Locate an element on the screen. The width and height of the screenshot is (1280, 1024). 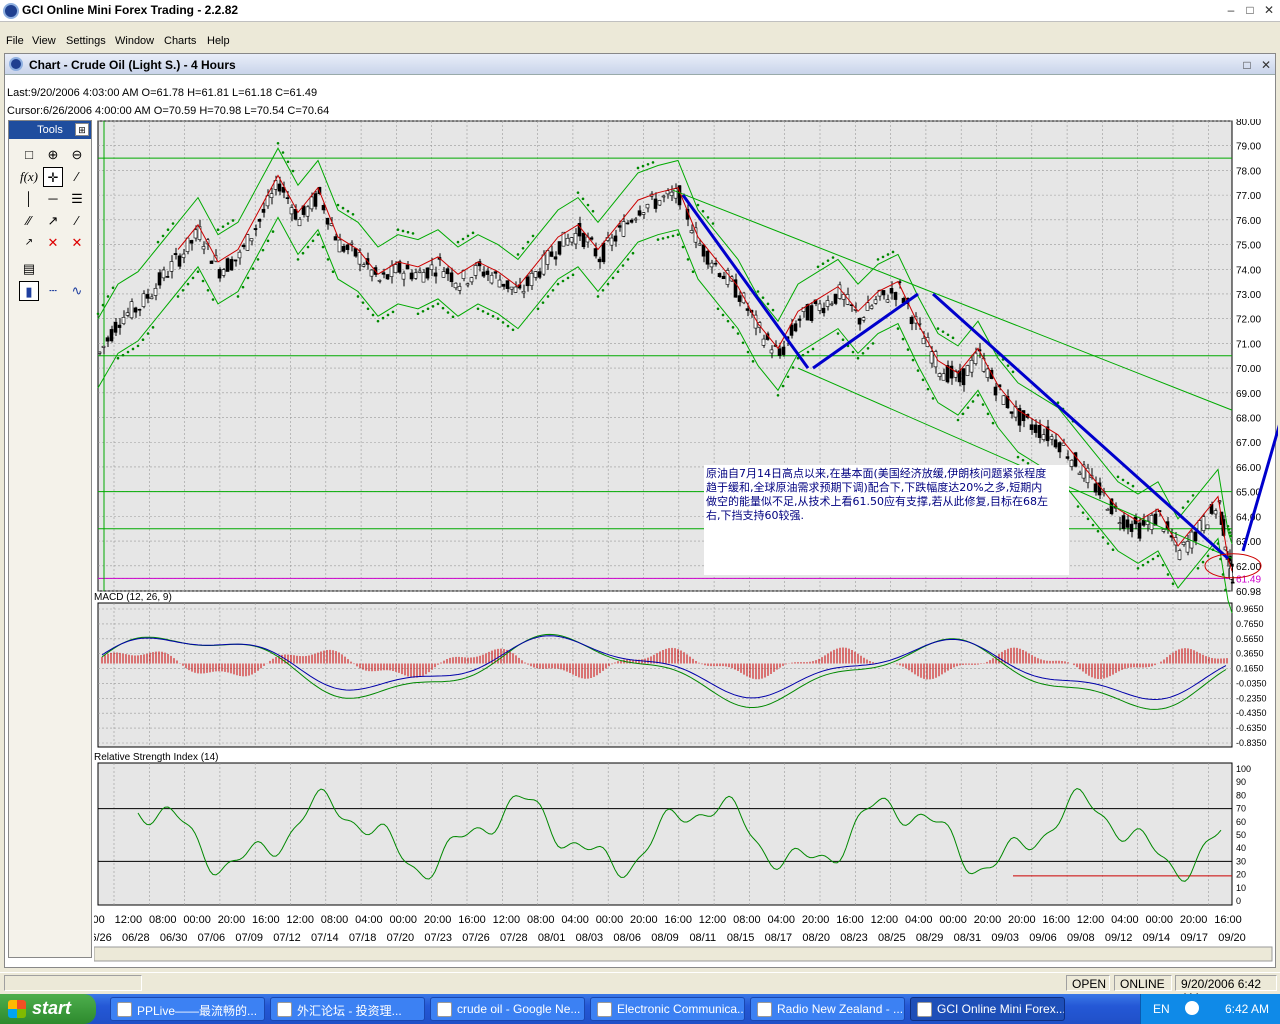
date-axis-label: 07/12 is located at coordinates (287, 938).